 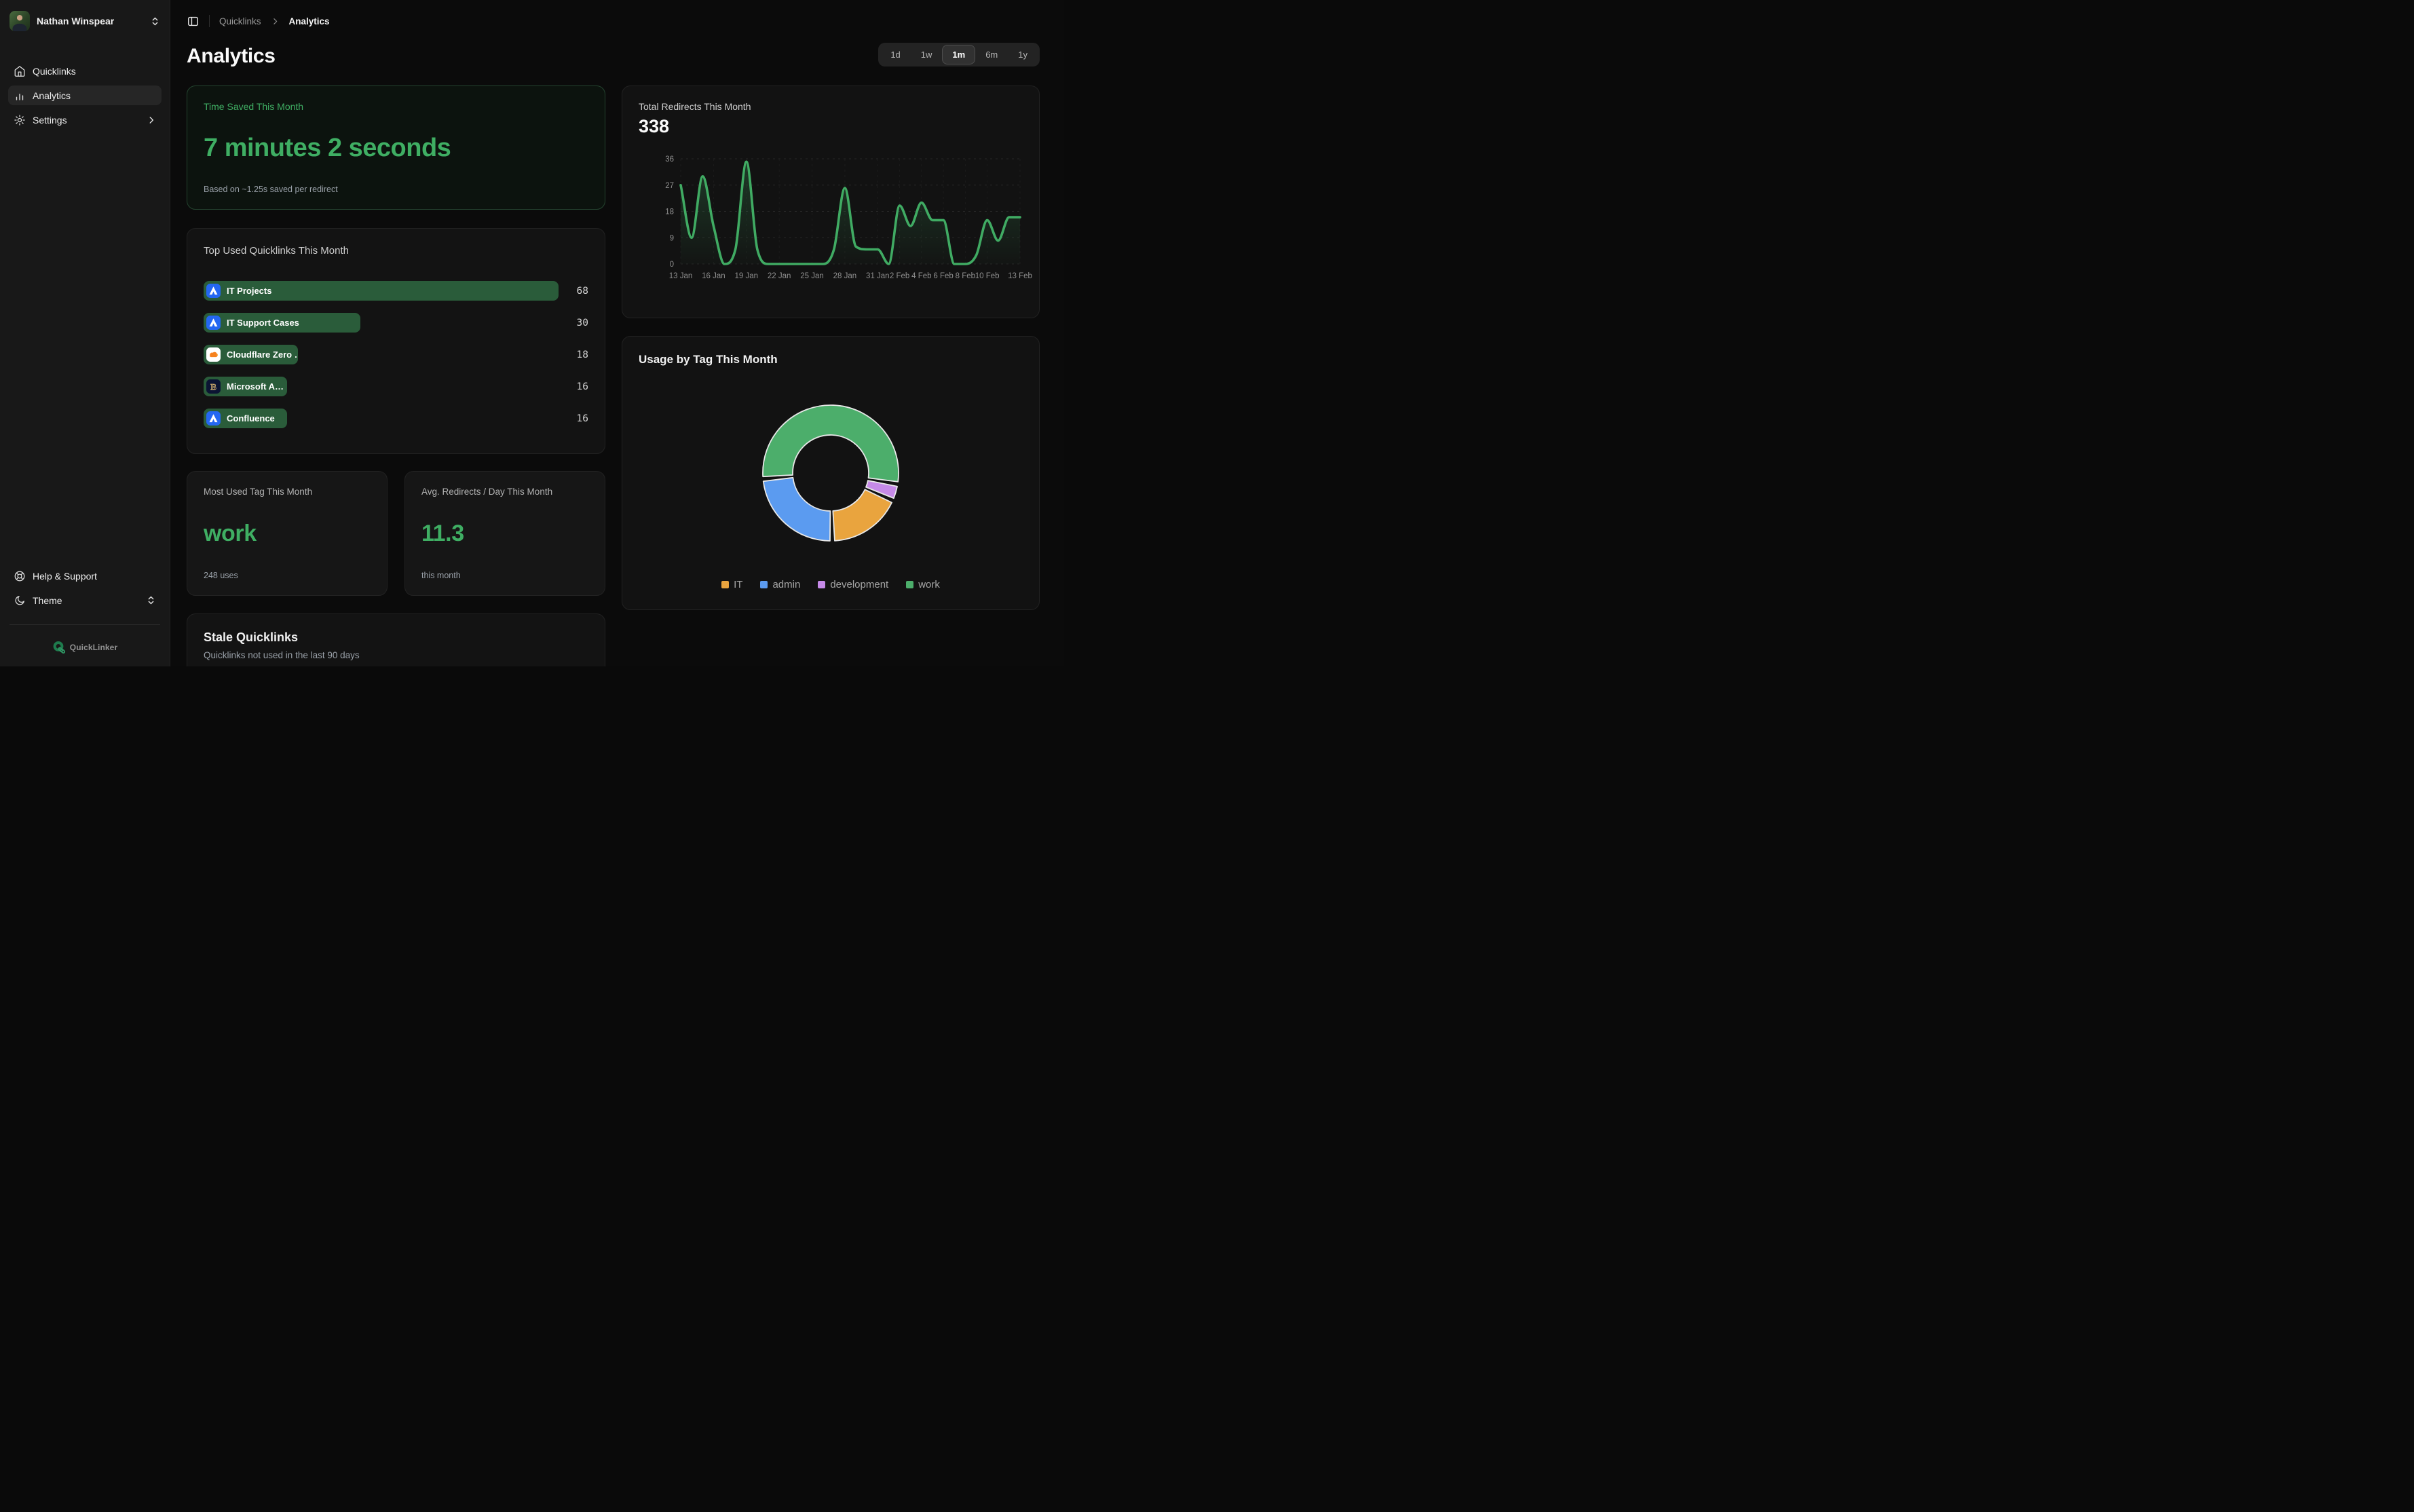 I want to click on donut-legend: IT admin development work, so click(x=831, y=586).